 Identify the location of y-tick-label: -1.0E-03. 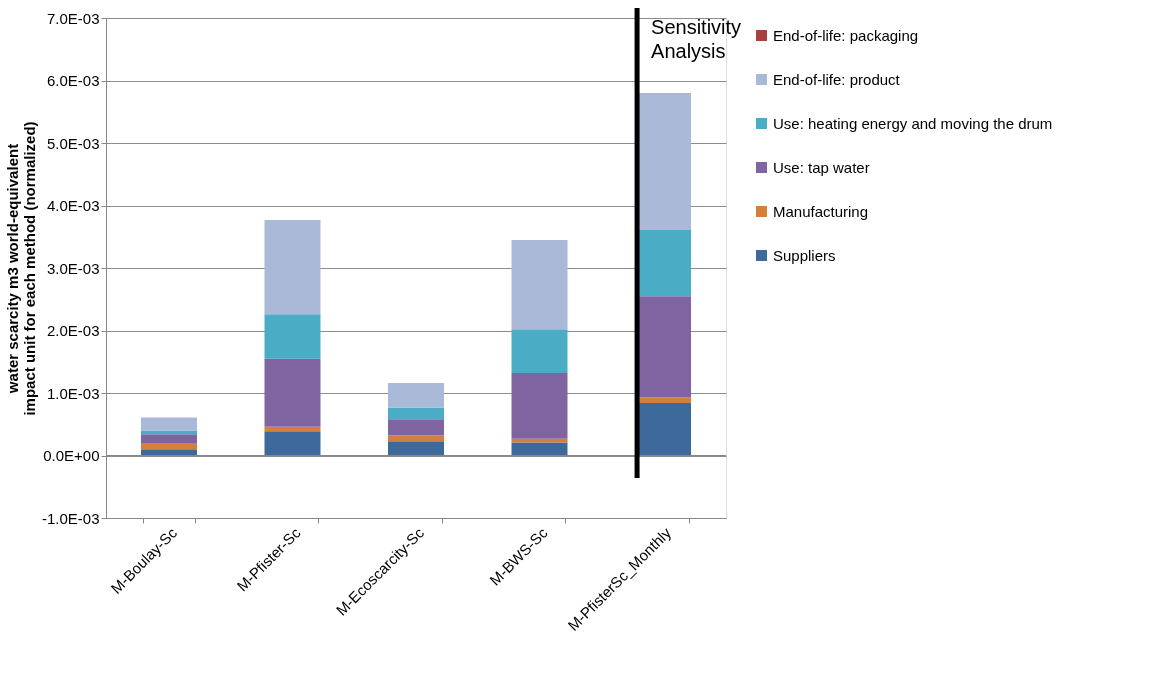
(70, 518).